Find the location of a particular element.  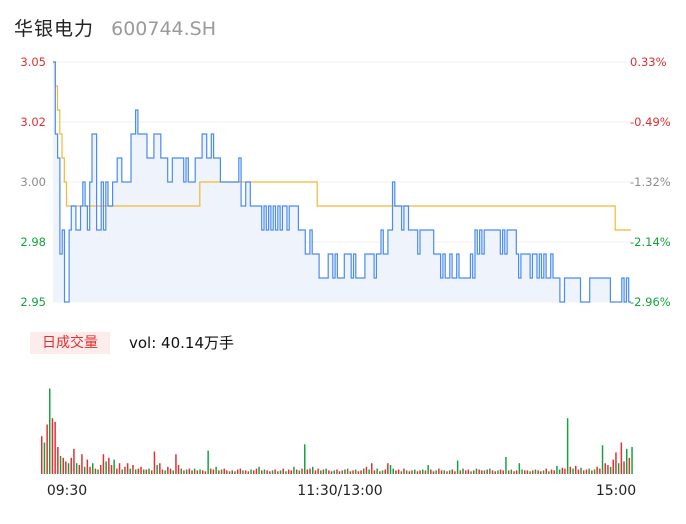

y-tick-right: -2.14% is located at coordinates (650, 242).